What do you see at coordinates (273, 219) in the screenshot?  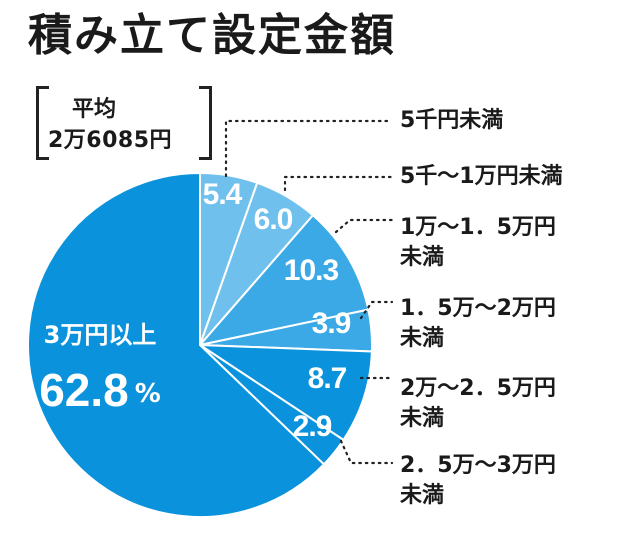 I see `slice-value-label: 6.0` at bounding box center [273, 219].